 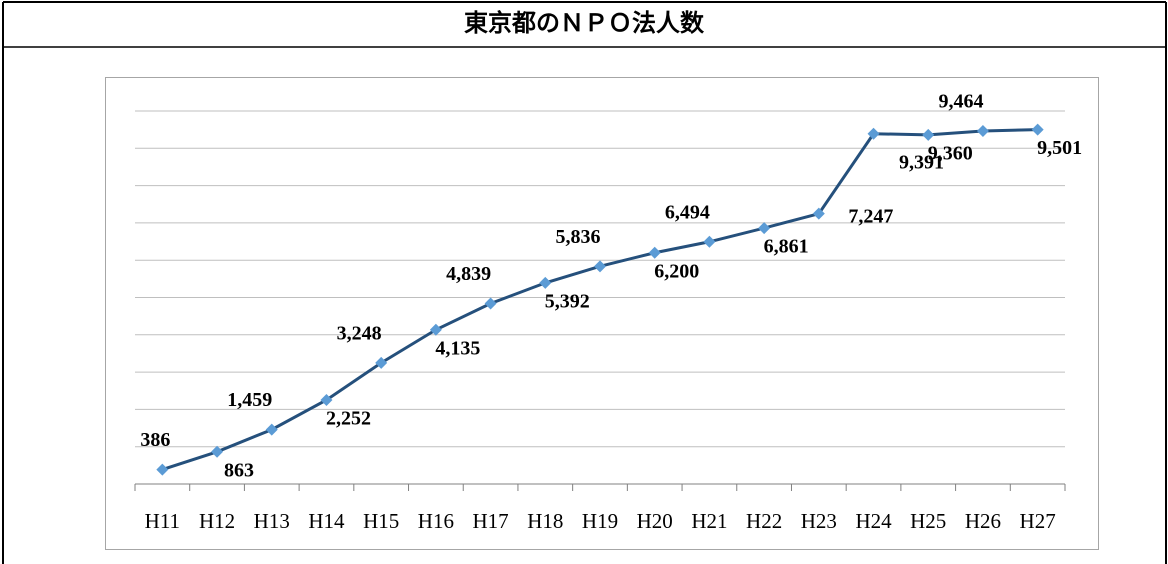 I want to click on data-label: 6,494, so click(x=687, y=212).